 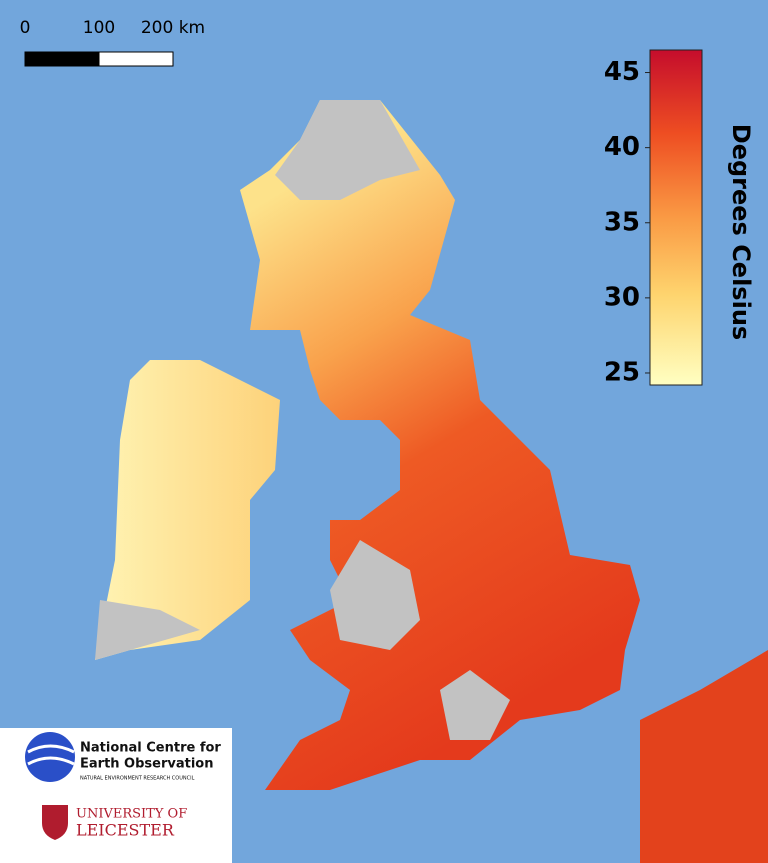 What do you see at coordinates (25, 28) in the screenshot?
I see `scale-label: 0` at bounding box center [25, 28].